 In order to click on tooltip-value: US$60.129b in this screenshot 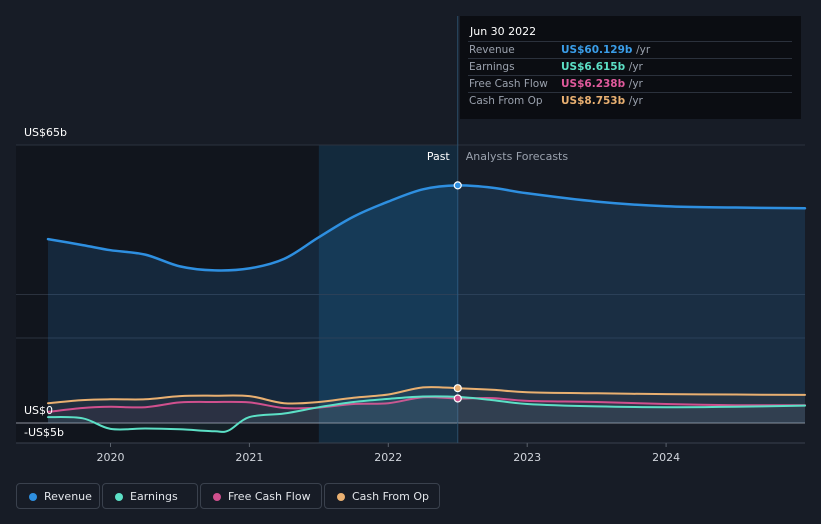, I will do `click(597, 50)`.